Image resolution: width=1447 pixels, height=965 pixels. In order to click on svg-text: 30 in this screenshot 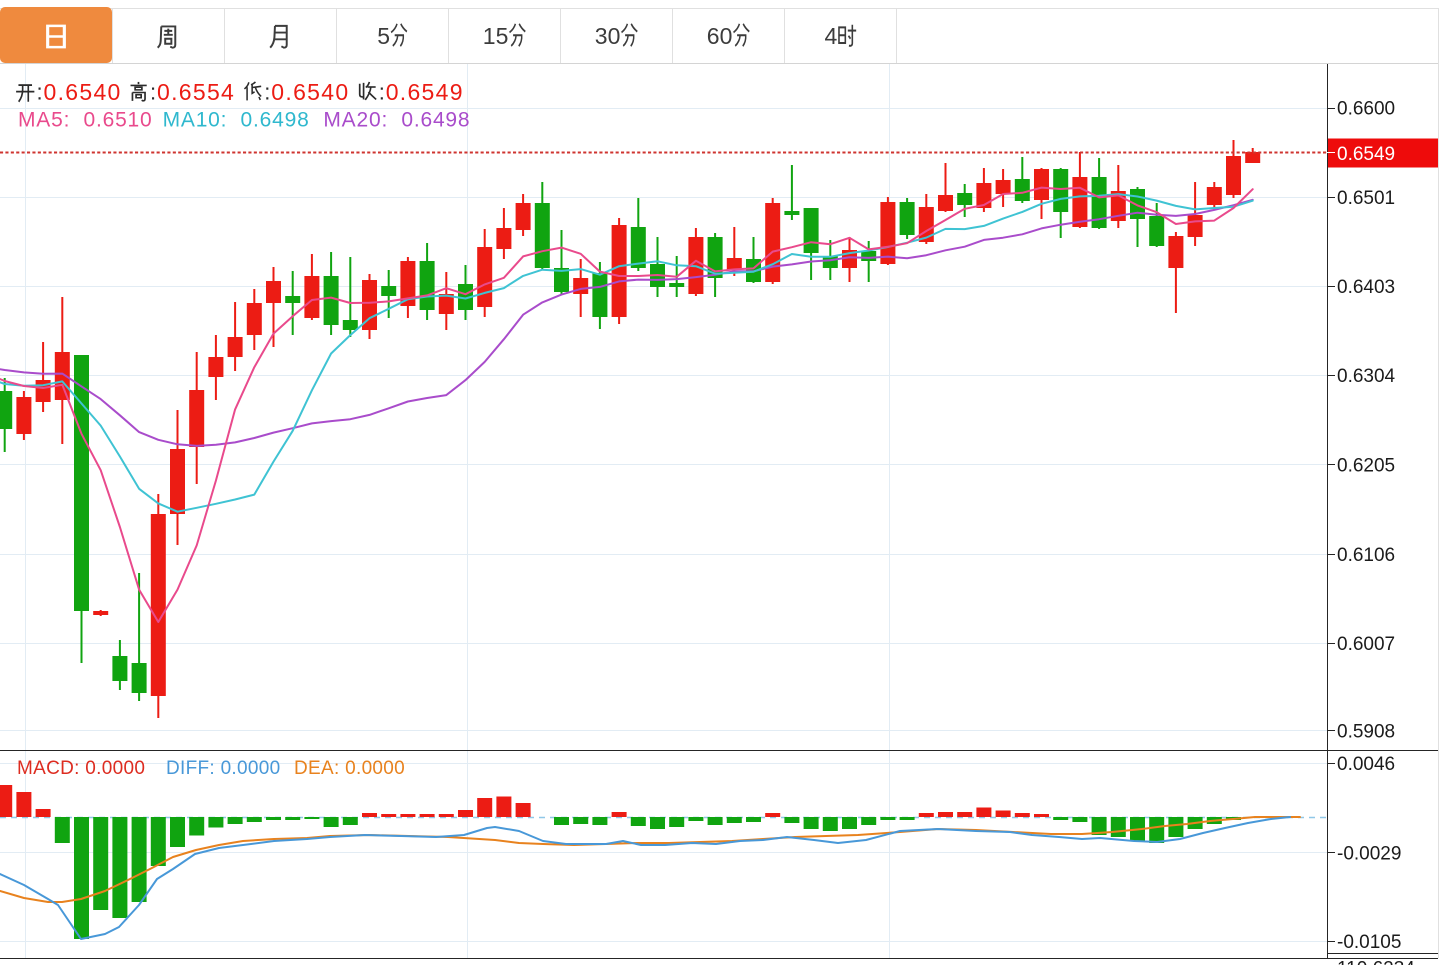, I will do `click(608, 36)`.